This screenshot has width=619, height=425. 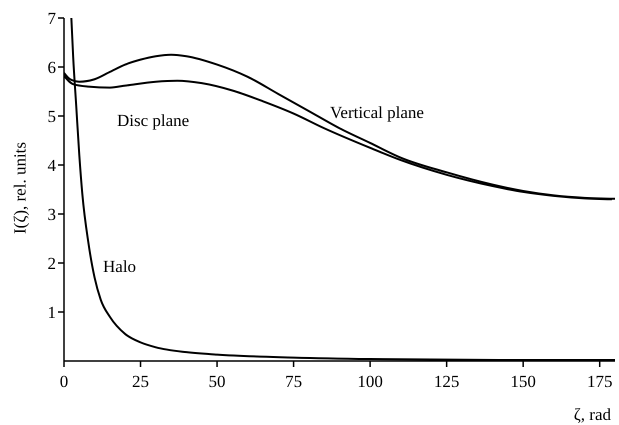 I want to click on y-tick-label: 6, so click(x=52, y=68).